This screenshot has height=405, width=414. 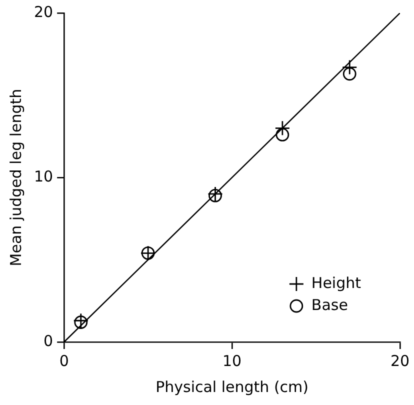 What do you see at coordinates (232, 361) in the screenshot?
I see `x-tick-label: 10` at bounding box center [232, 361].